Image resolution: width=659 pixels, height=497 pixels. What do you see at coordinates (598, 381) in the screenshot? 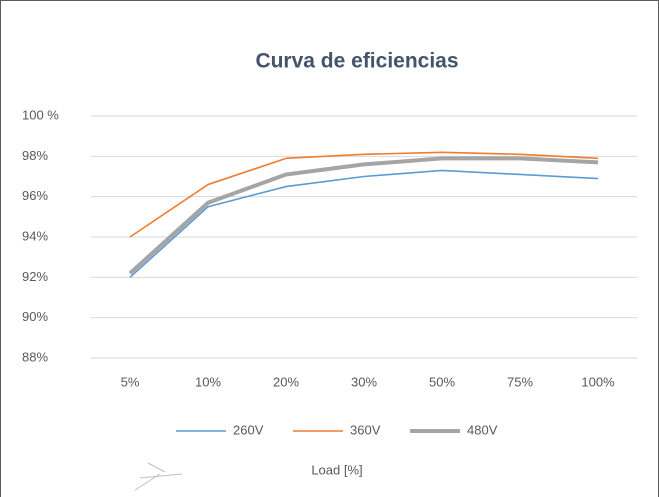
I see `x-tick-label: 100%` at bounding box center [598, 381].